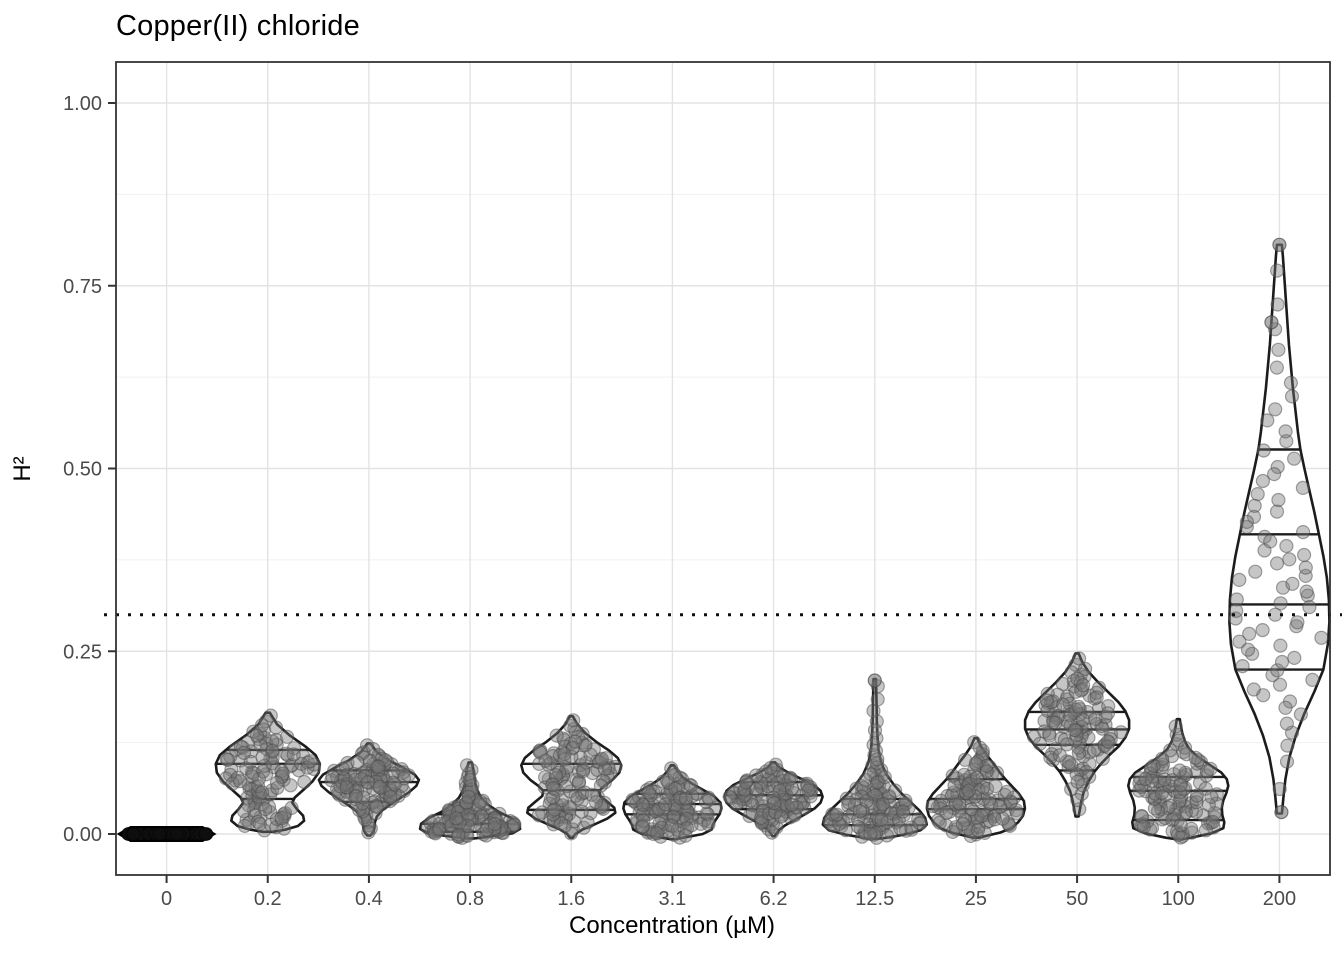 This screenshot has width=1344, height=960. What do you see at coordinates (82, 470) in the screenshot?
I see `y-tick-label: 0.50` at bounding box center [82, 470].